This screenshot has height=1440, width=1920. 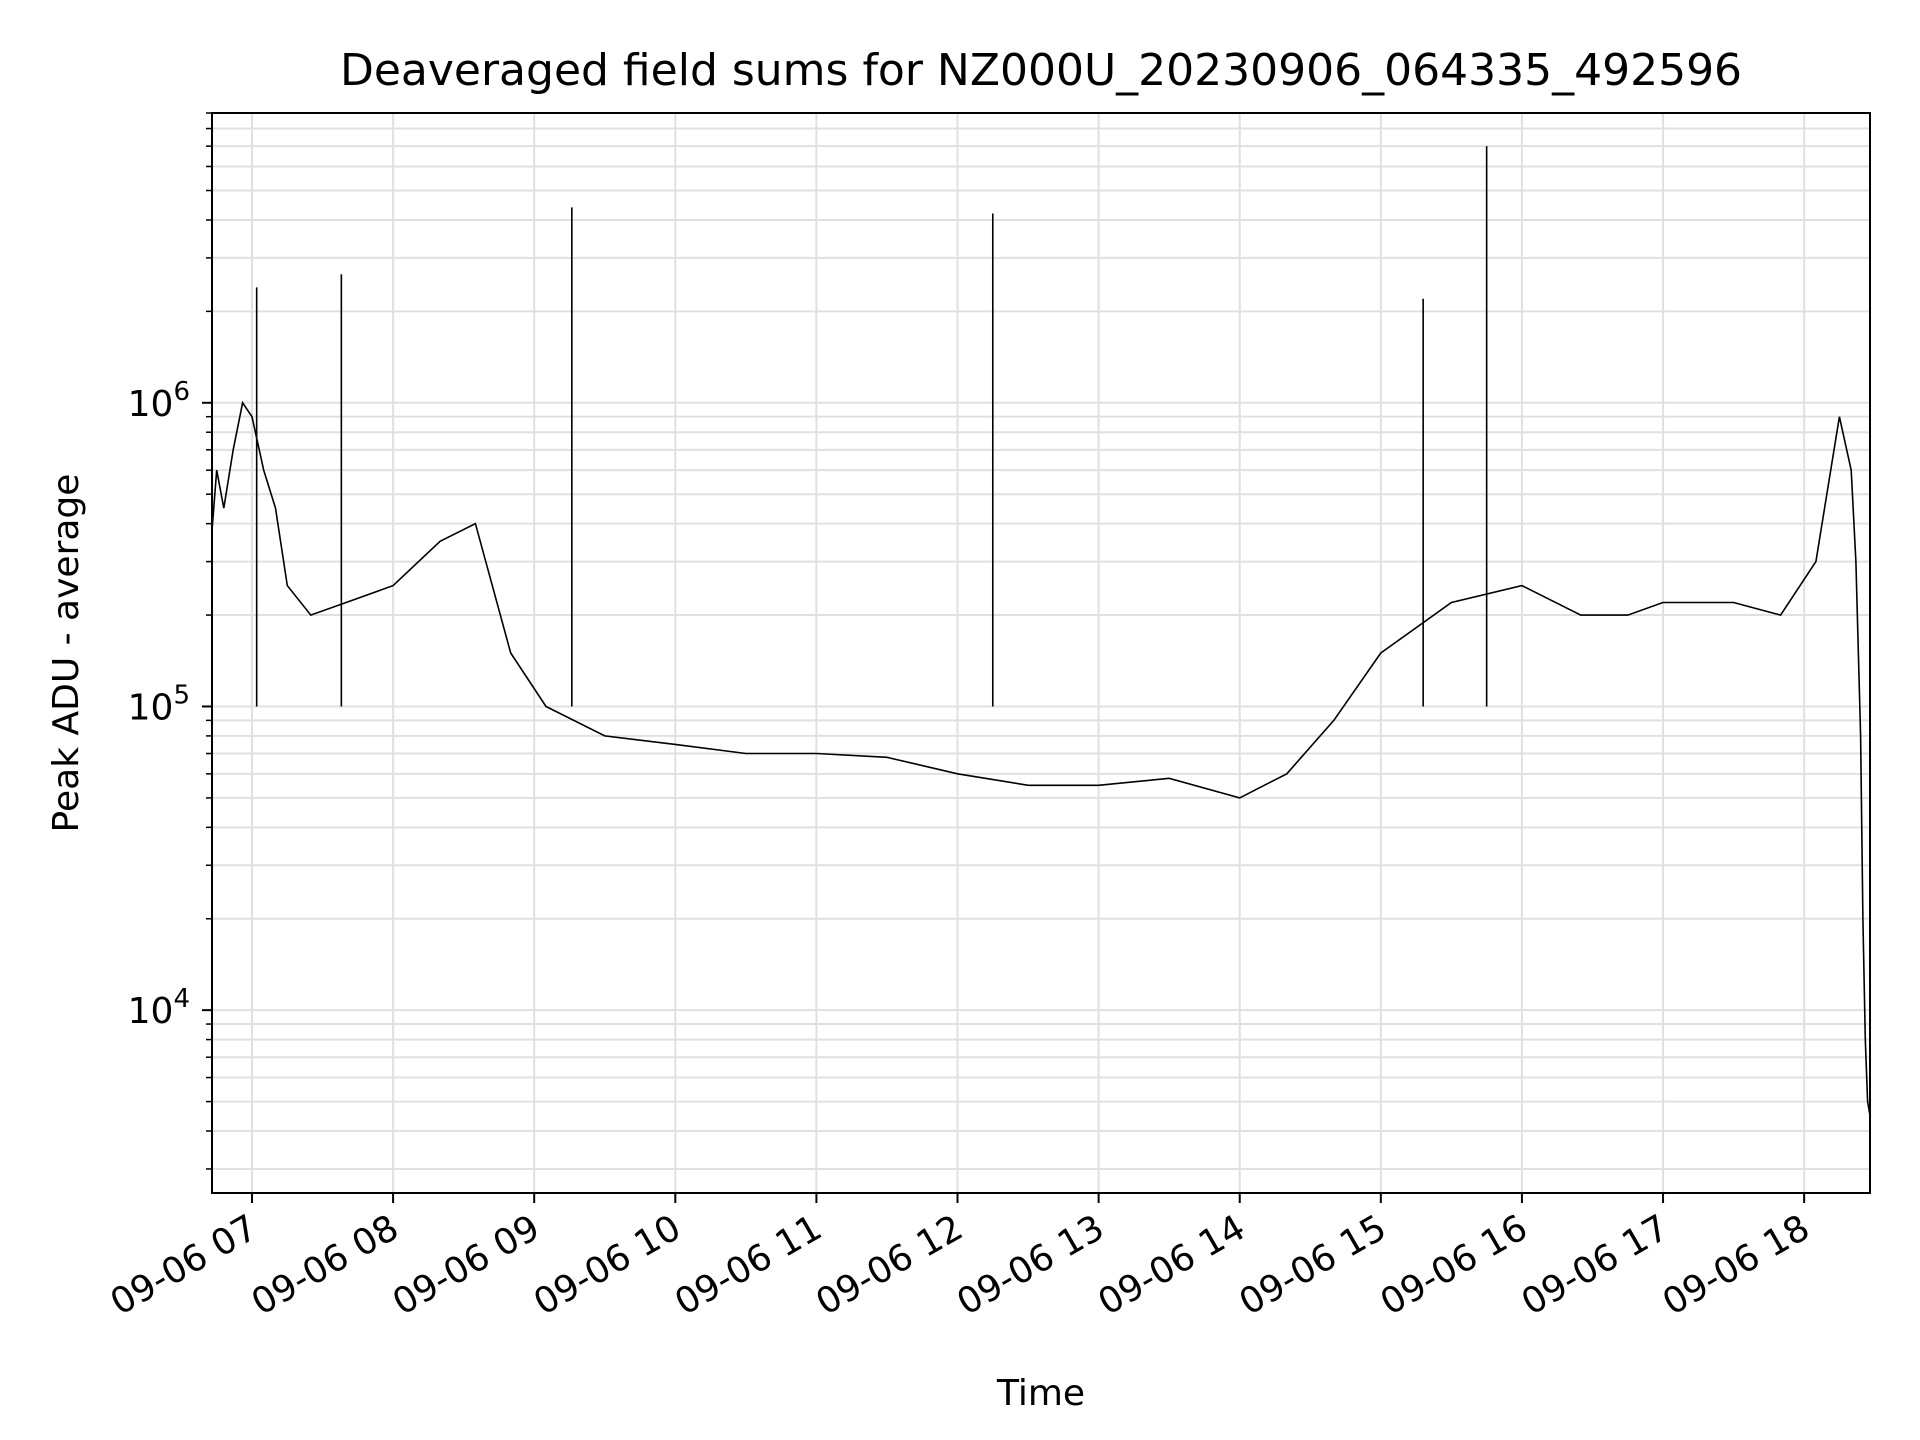 What do you see at coordinates (181, 392) in the screenshot?
I see `y-tick-exponent: 6` at bounding box center [181, 392].